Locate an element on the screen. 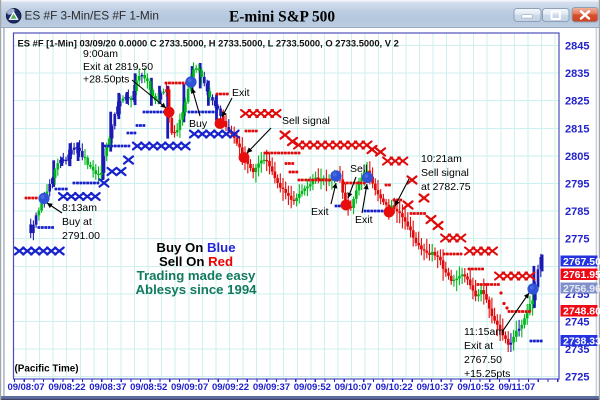 The height and width of the screenshot is (405, 600). svg-text: Exit at 2819.50 is located at coordinates (118, 67).